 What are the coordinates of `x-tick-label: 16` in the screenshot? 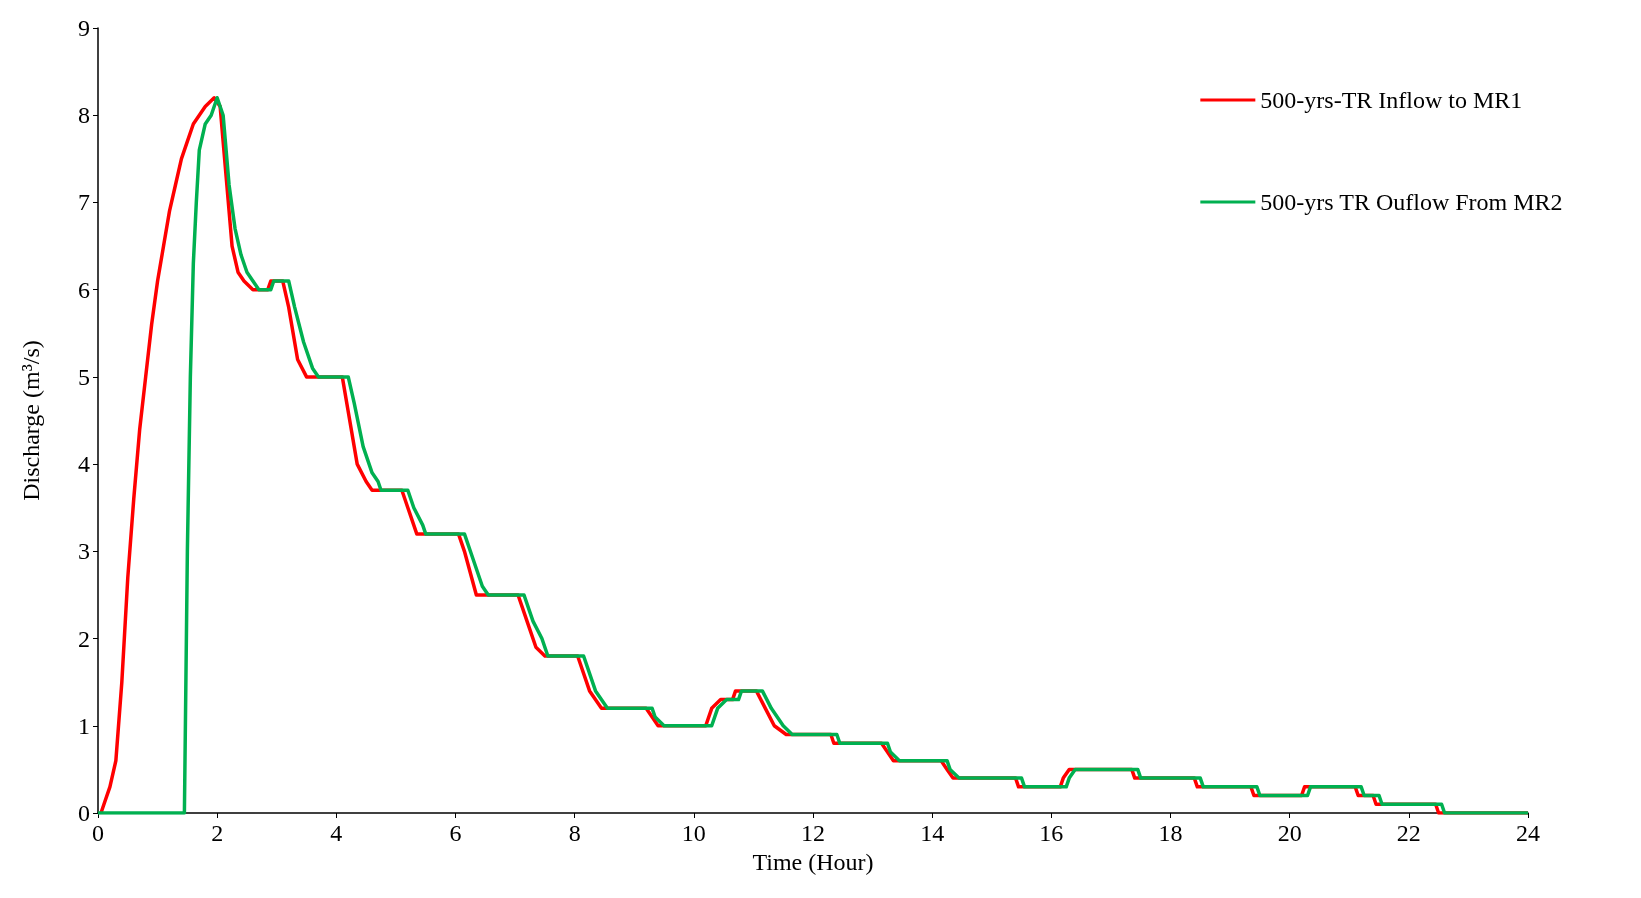 It's located at (1051, 833).